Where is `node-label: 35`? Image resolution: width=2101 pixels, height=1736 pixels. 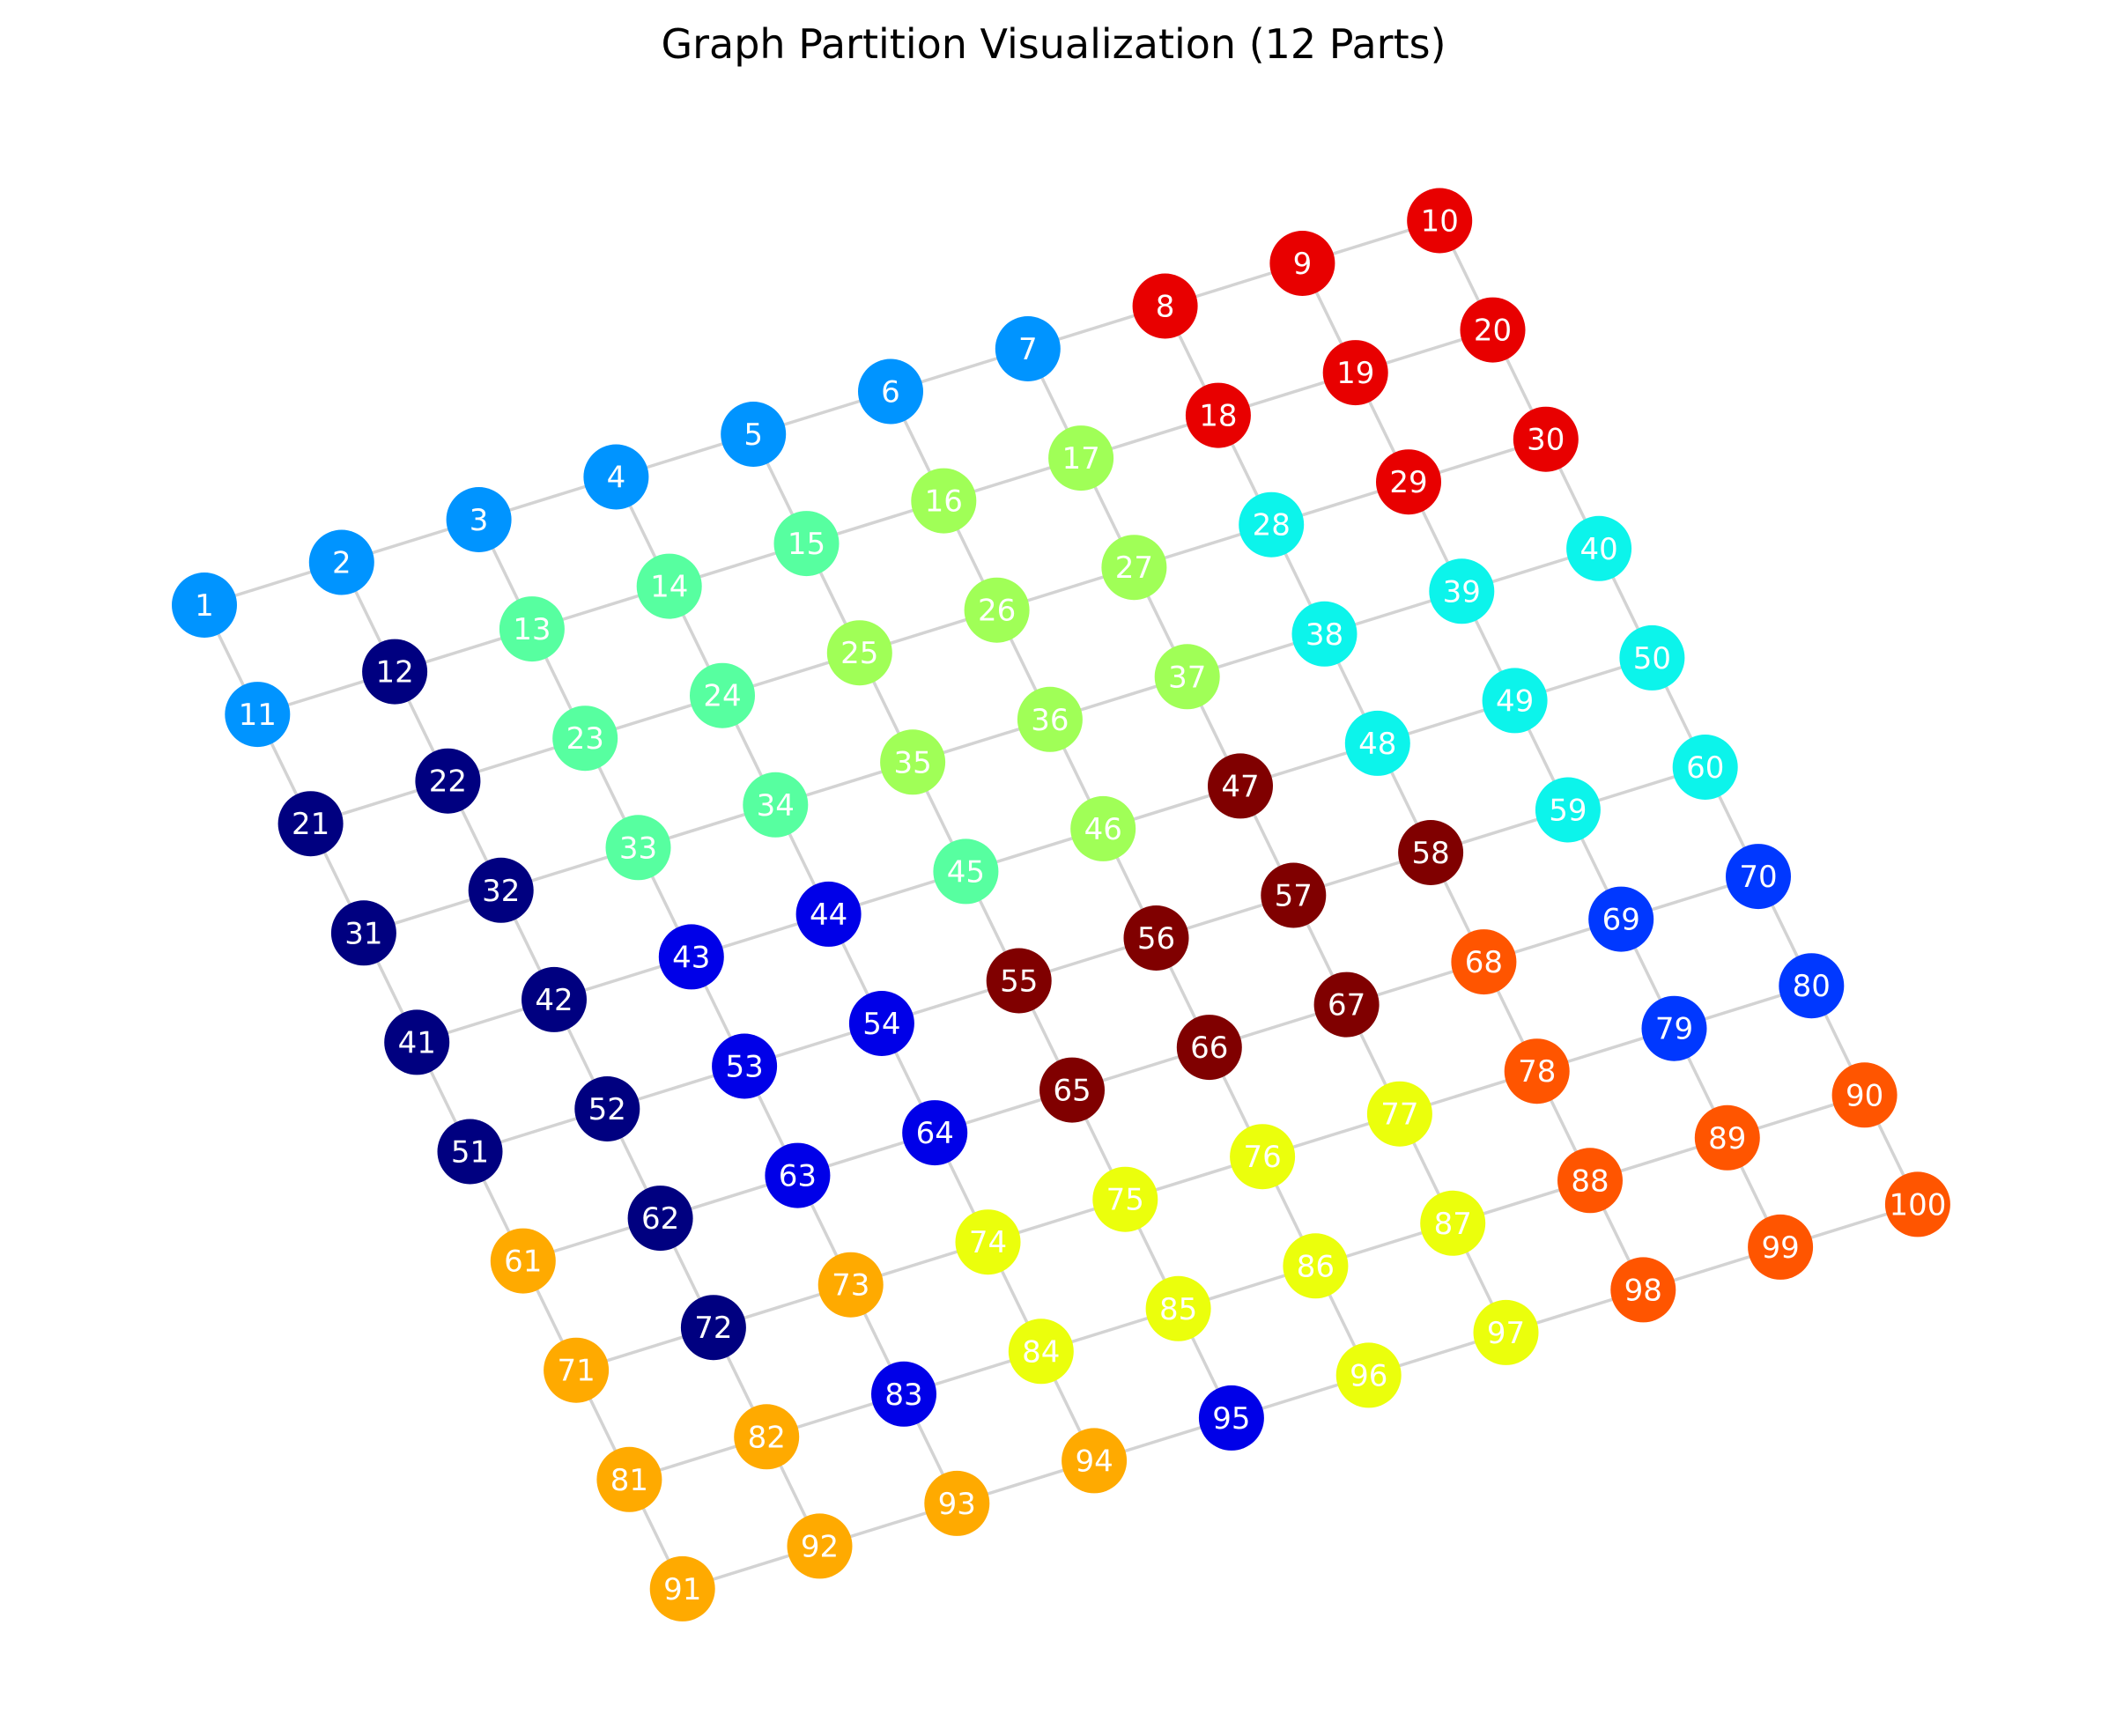
node-label: 35 is located at coordinates (912, 762).